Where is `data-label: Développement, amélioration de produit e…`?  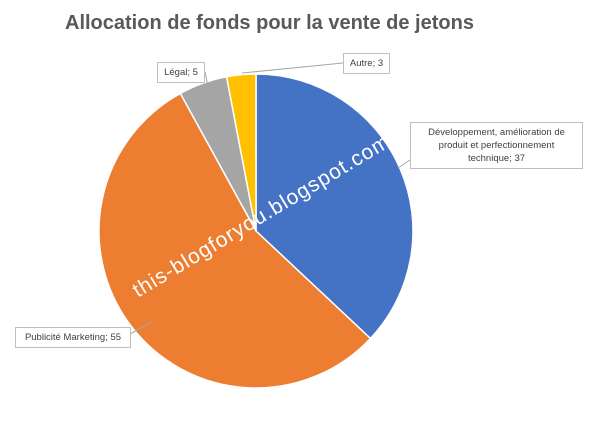 data-label: Développement, amélioration de produit e… is located at coordinates (496, 145).